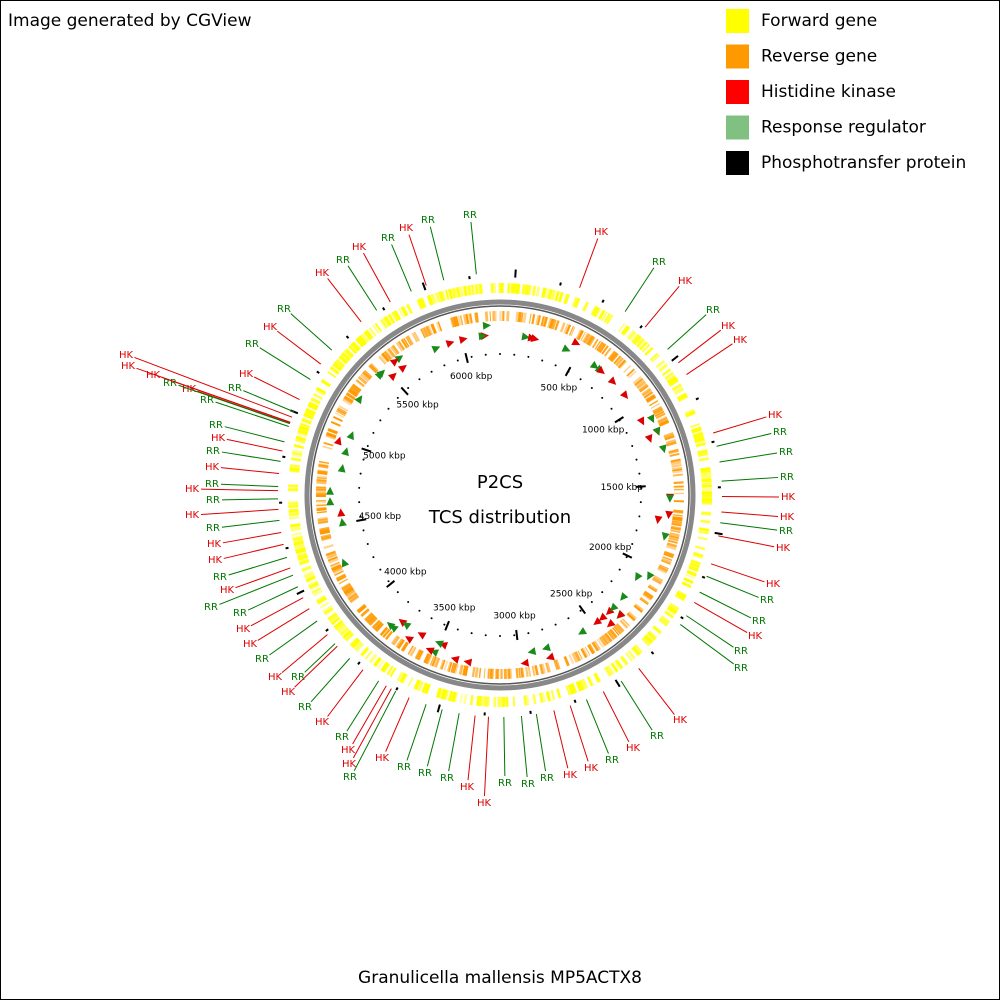 Image resolution: width=1000 pixels, height=1000 pixels. I want to click on legend-label: Phosphotransfer protein, so click(863, 163).